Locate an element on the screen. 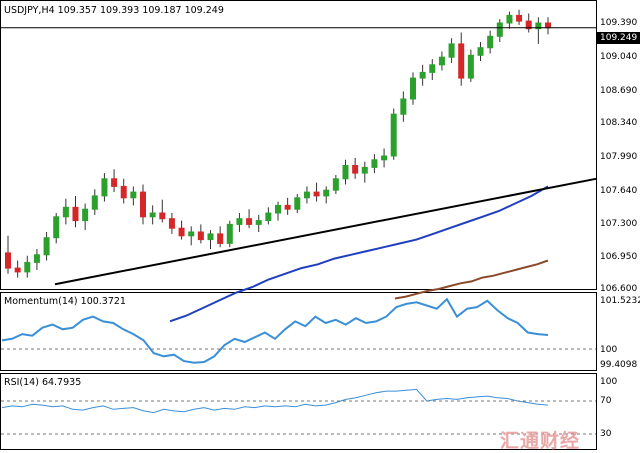 The height and width of the screenshot is (453, 640). price-axis-label: 106.950 is located at coordinates (619, 257).